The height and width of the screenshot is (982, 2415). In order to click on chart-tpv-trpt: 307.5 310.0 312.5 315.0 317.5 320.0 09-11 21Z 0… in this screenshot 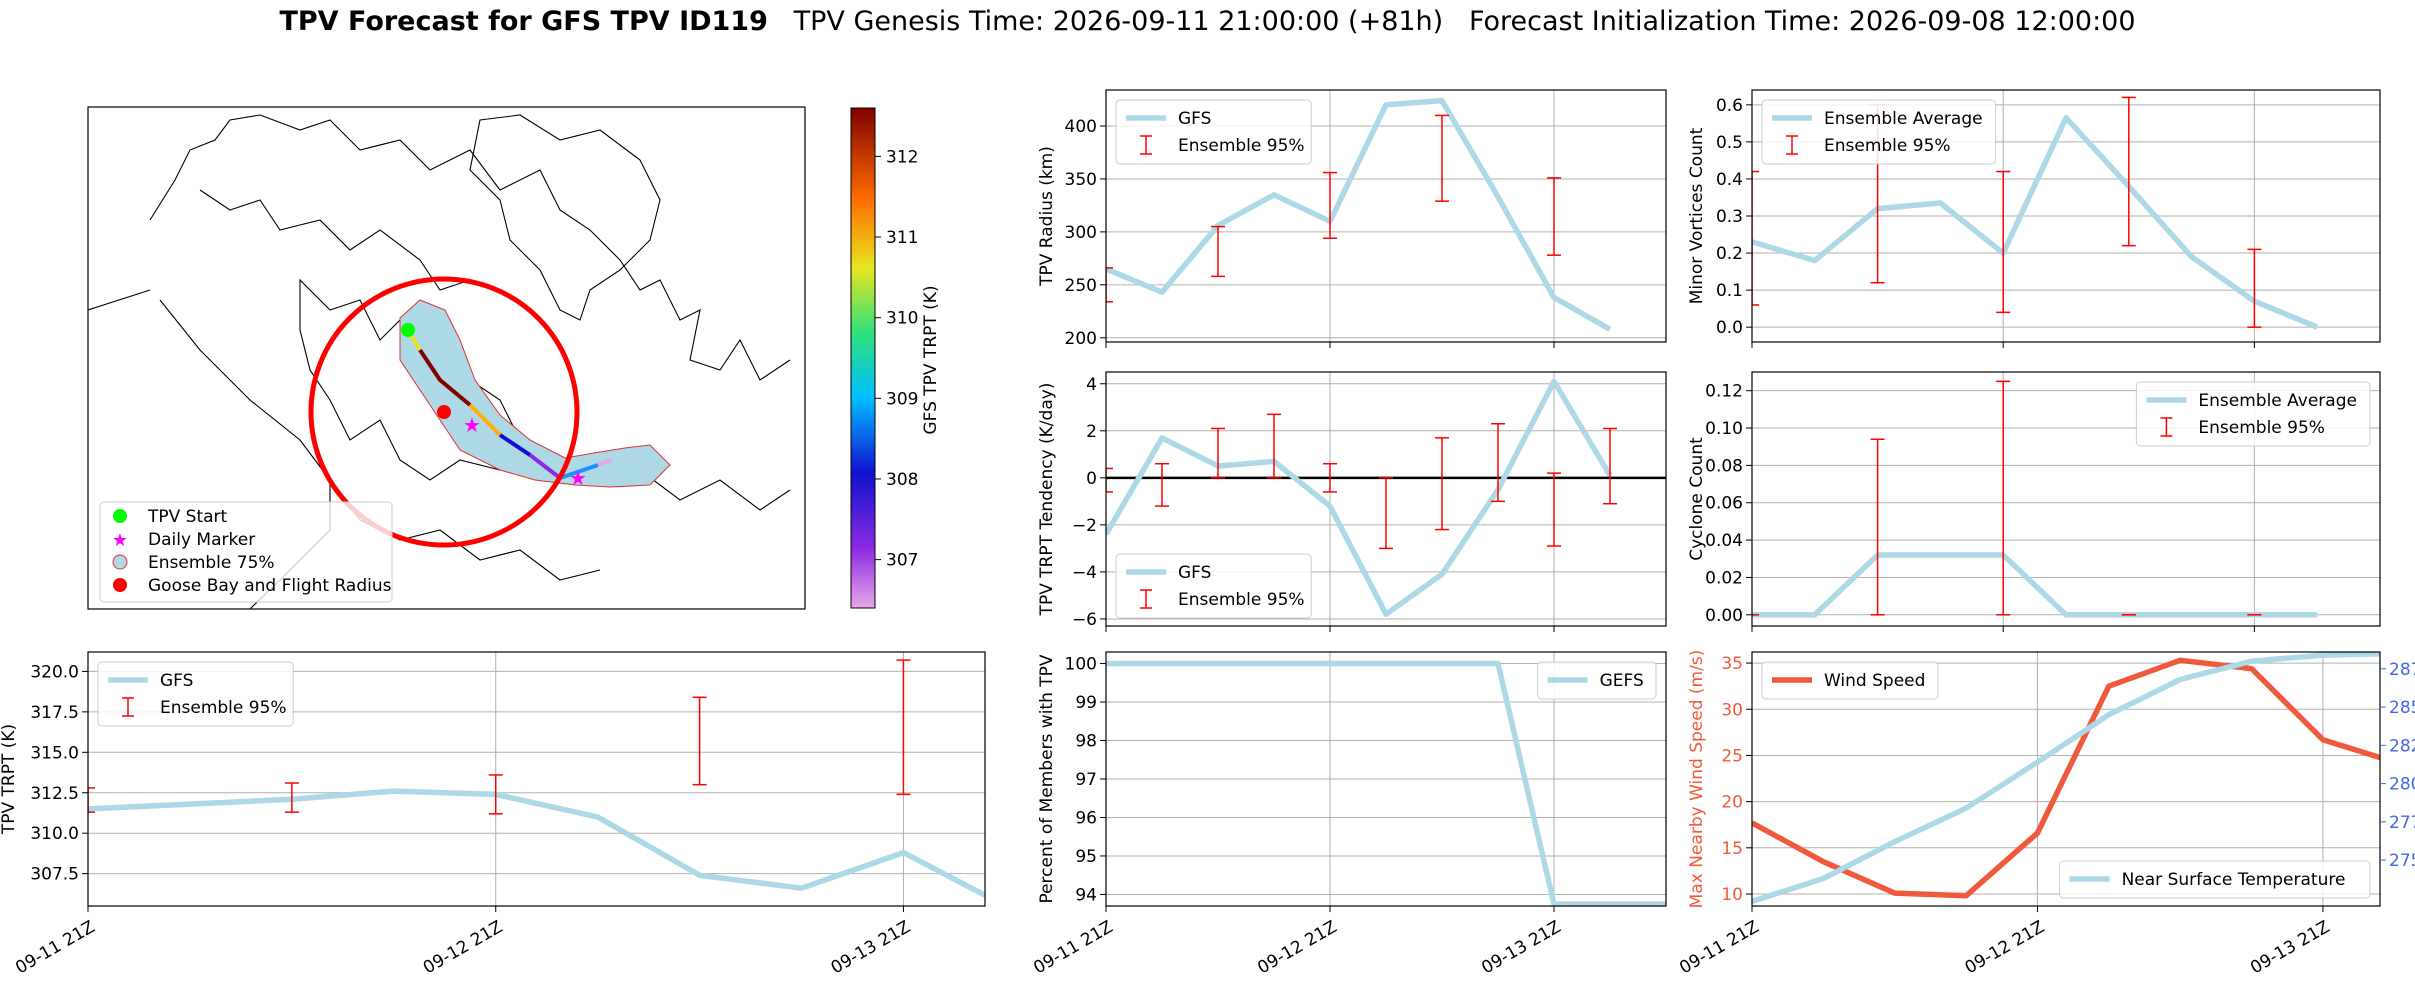, I will do `click(493, 814)`.